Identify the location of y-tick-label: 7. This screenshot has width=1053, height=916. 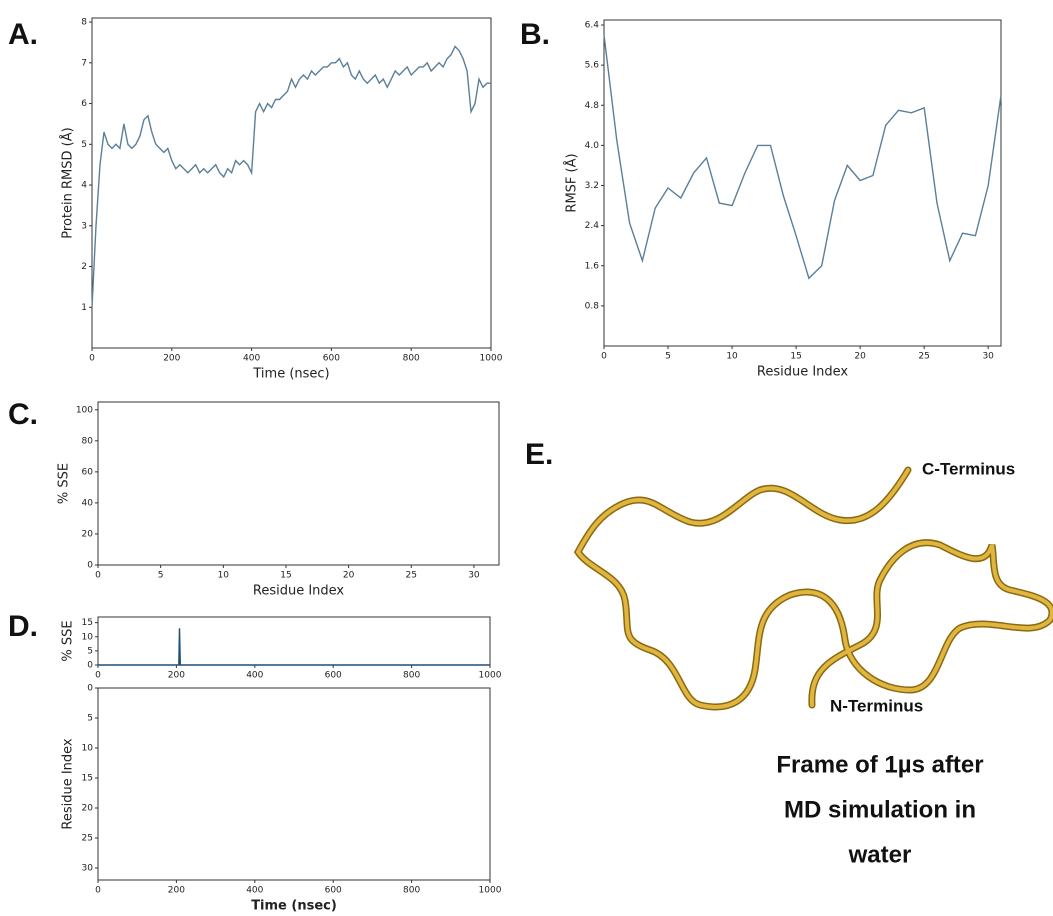
(84, 63).